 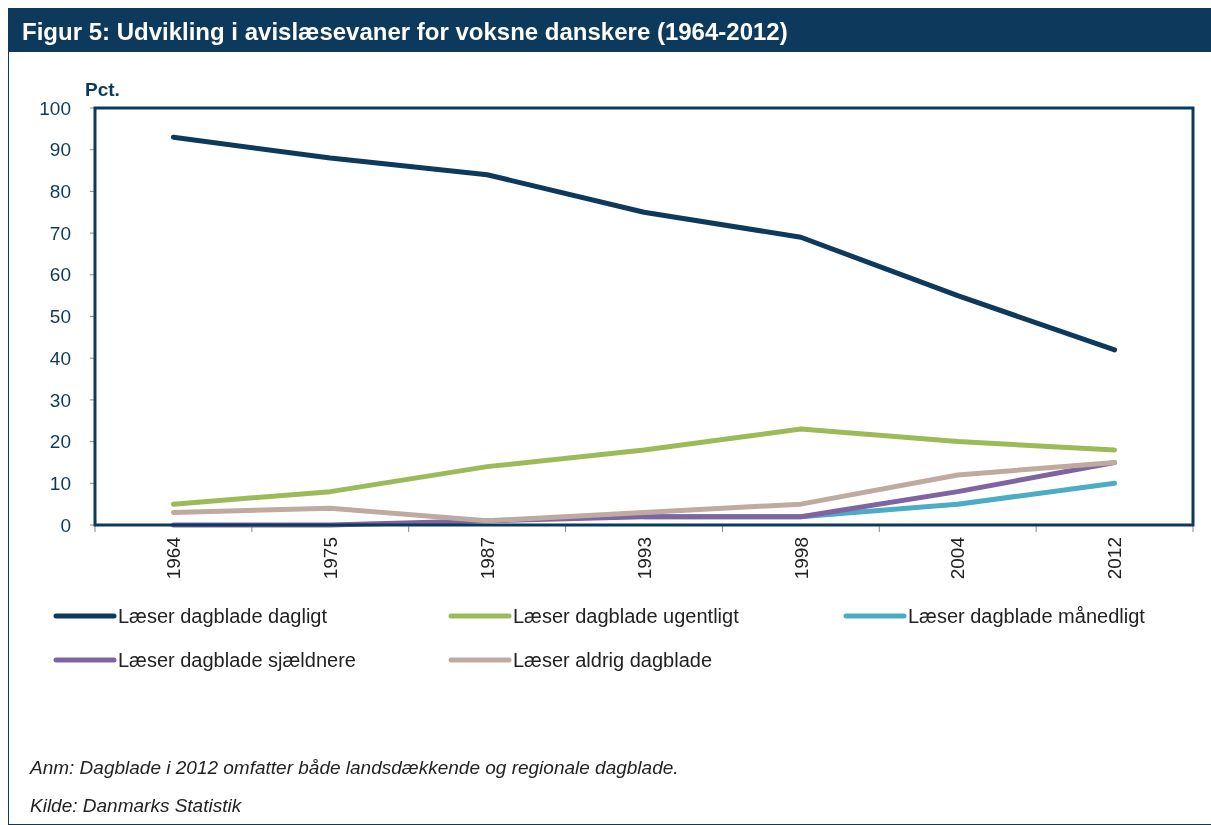 I want to click on x-tick-label: 1987, so click(x=487, y=558).